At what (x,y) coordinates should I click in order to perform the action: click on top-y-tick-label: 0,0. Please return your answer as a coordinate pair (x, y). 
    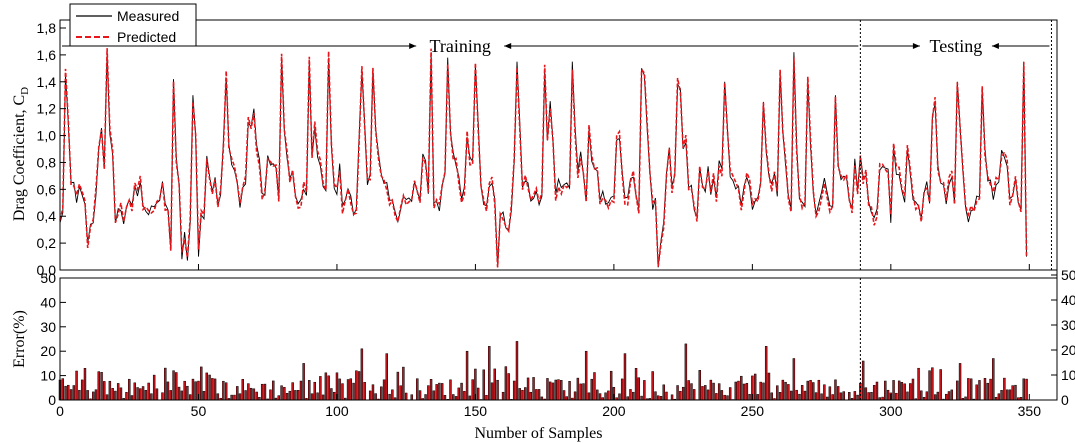
    Looking at the image, I should click on (47, 270).